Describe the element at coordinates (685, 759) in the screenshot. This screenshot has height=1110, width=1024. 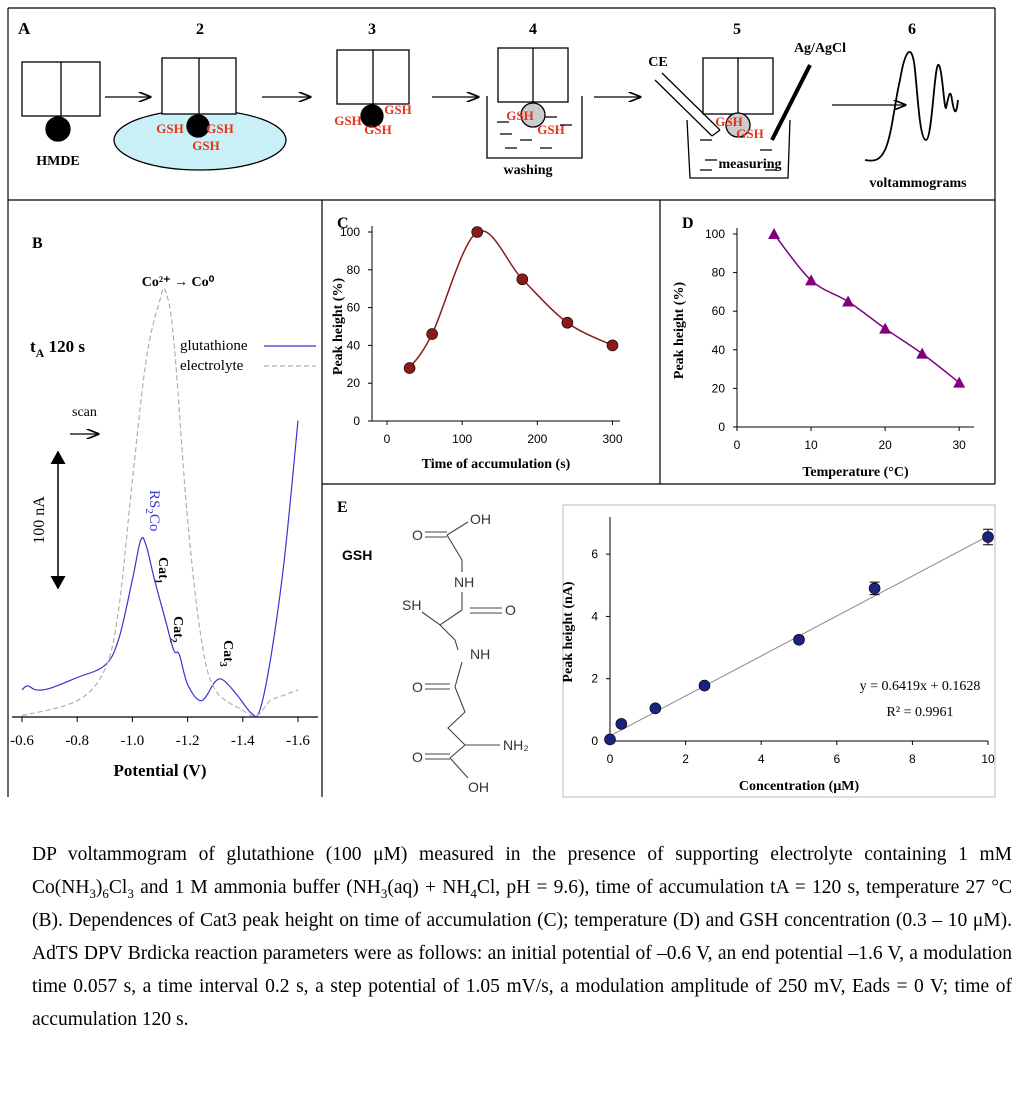
I see `x-tick-label: 2` at that location.